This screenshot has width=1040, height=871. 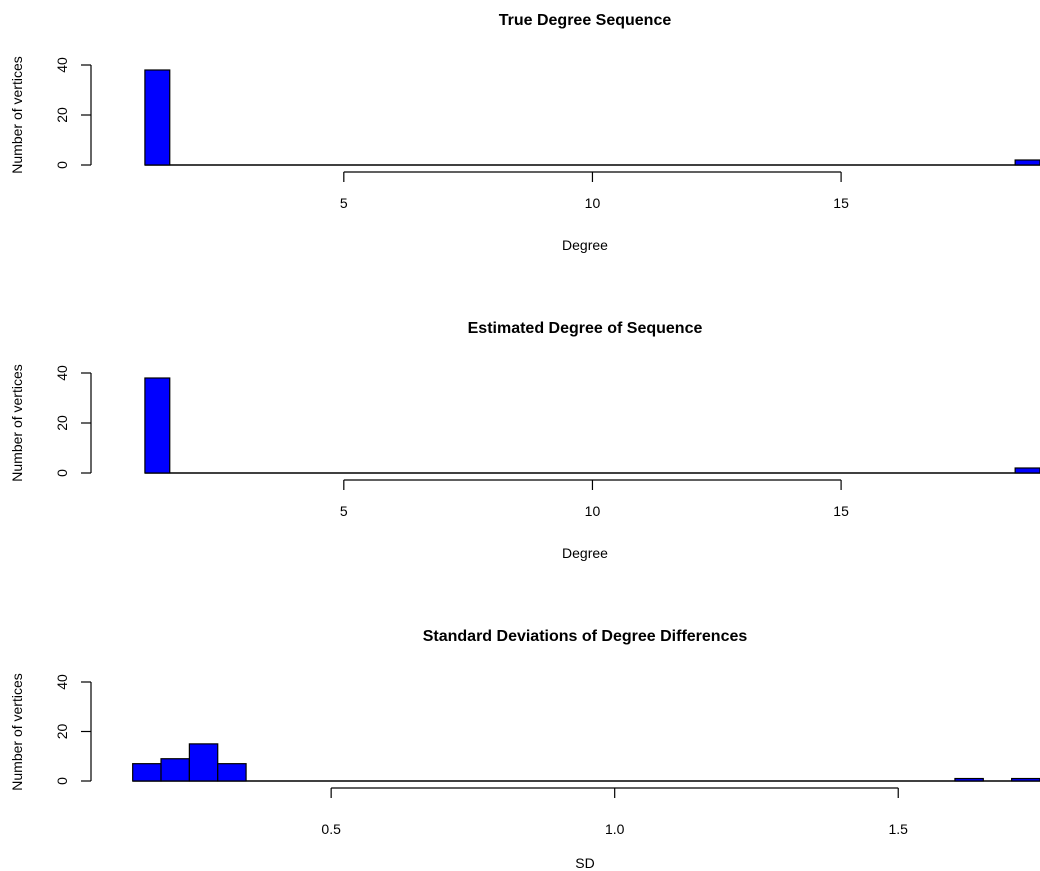 What do you see at coordinates (585, 328) in the screenshot?
I see `chart-title: Estimated Degree of Sequence` at bounding box center [585, 328].